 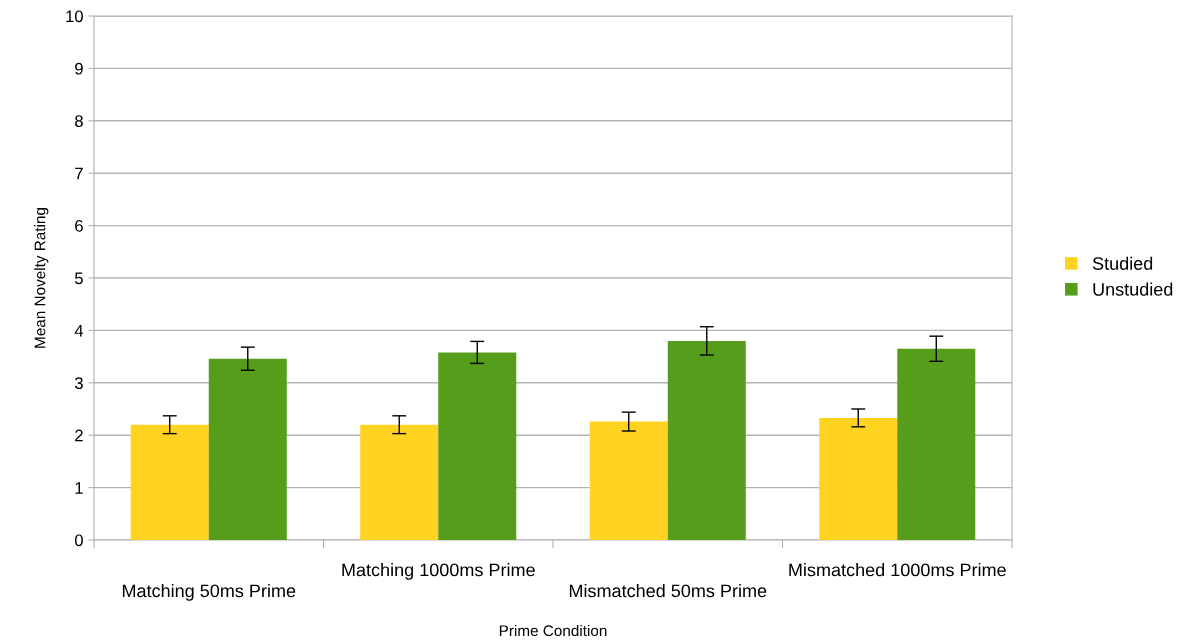 What do you see at coordinates (41, 278) in the screenshot?
I see `y-axis-title: Mean Novelty Rating` at bounding box center [41, 278].